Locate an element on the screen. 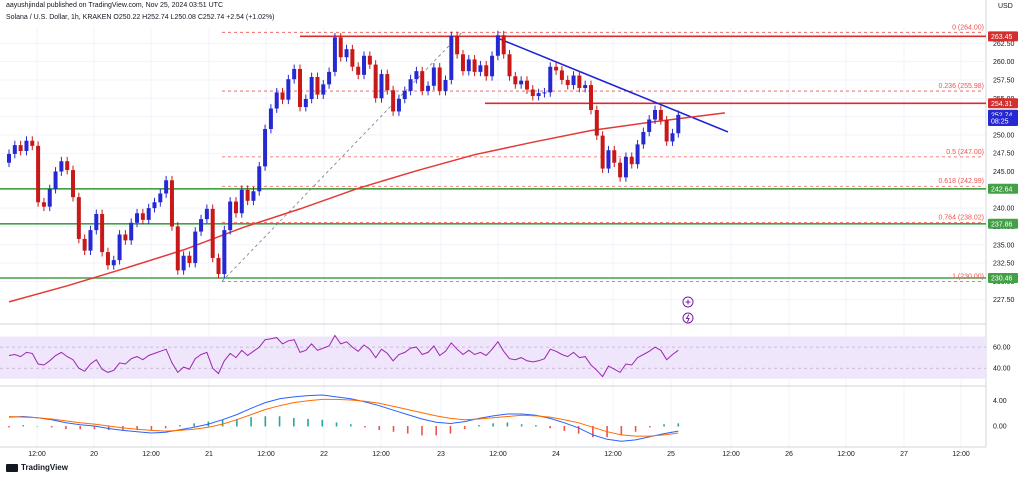 This screenshot has height=478, width=1023. time-tick: 23 is located at coordinates (441, 454).